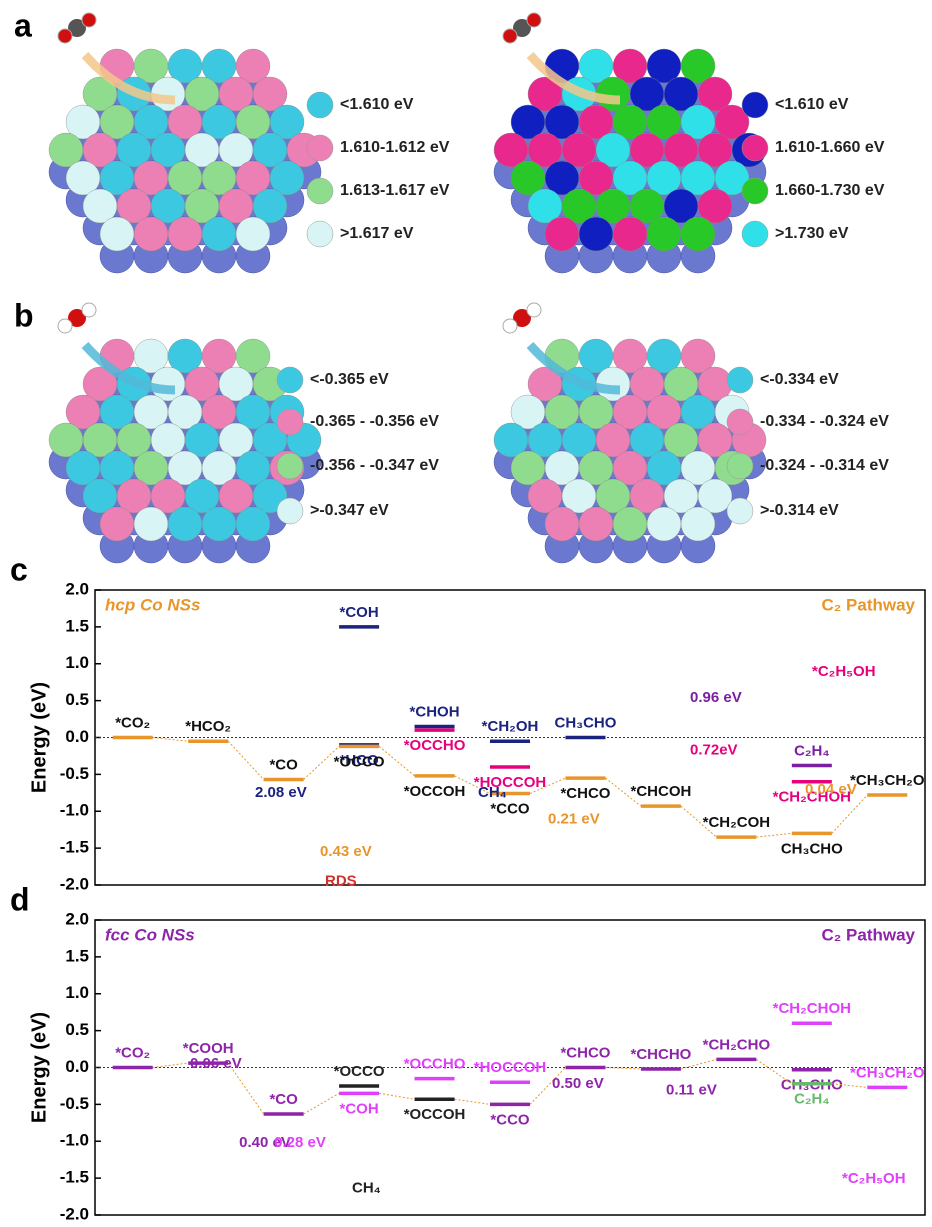  I want to click on legend-label: 1.613-1.617 eV, so click(395, 190).